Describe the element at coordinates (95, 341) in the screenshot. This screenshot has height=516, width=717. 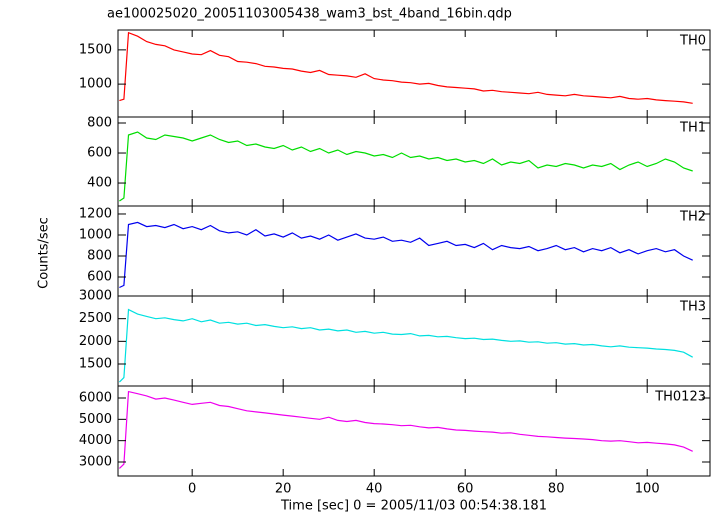
I see `y-tick-label: 2000` at that location.